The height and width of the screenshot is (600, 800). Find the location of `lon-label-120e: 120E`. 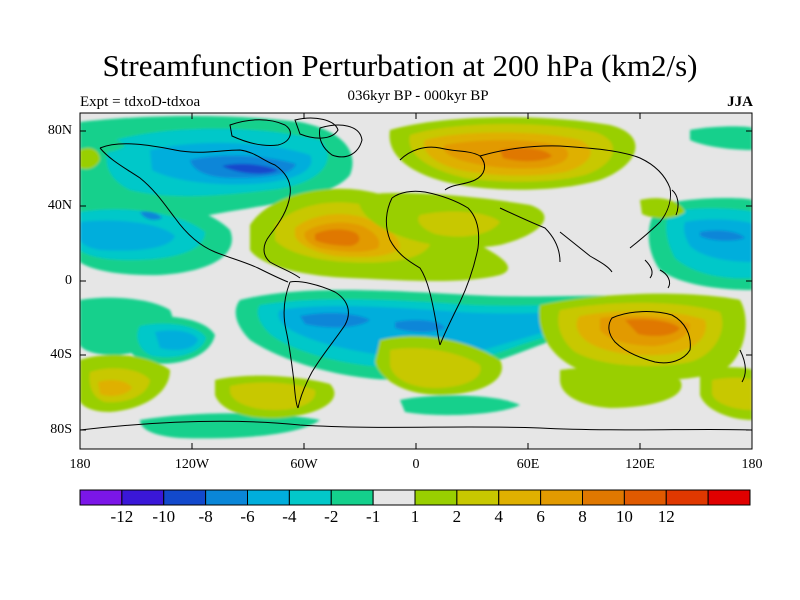

lon-label-120e: 120E is located at coordinates (640, 464).